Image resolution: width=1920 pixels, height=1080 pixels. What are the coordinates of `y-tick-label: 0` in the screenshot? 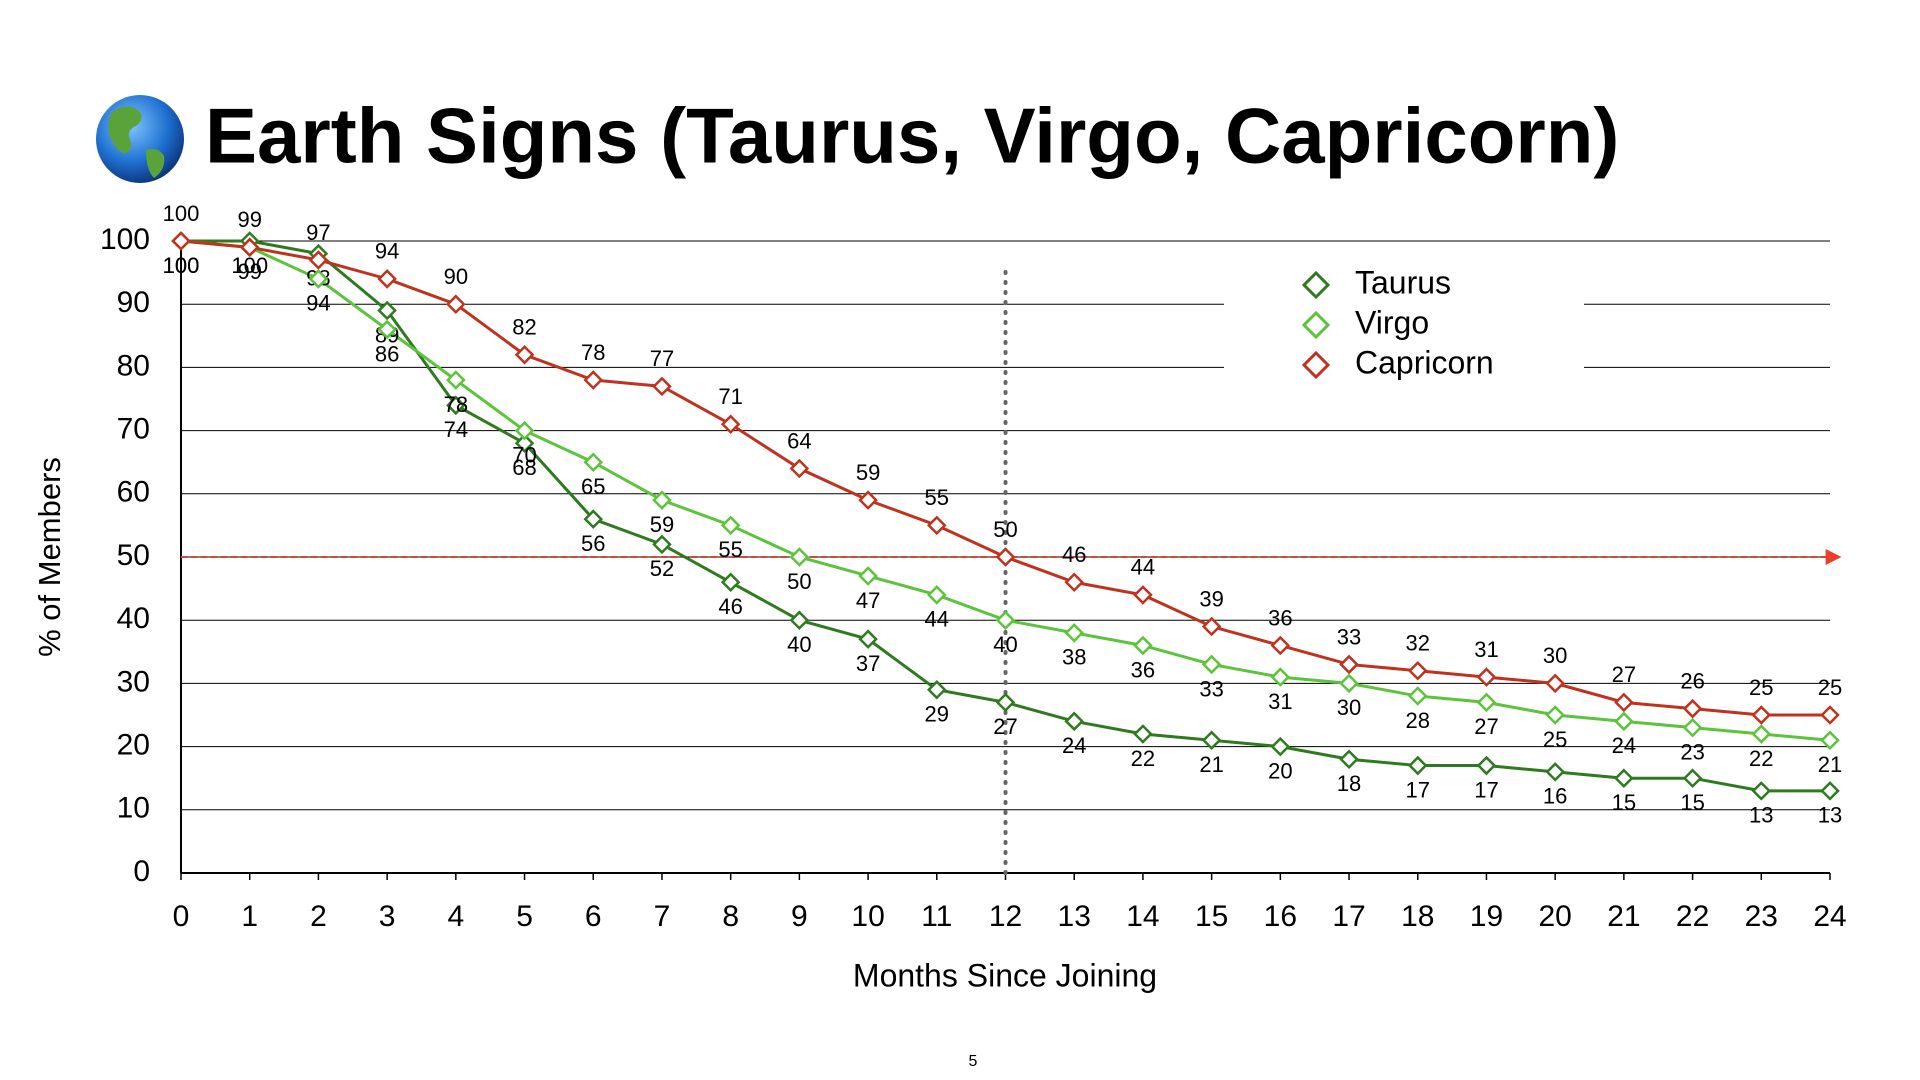 It's located at (141, 871).